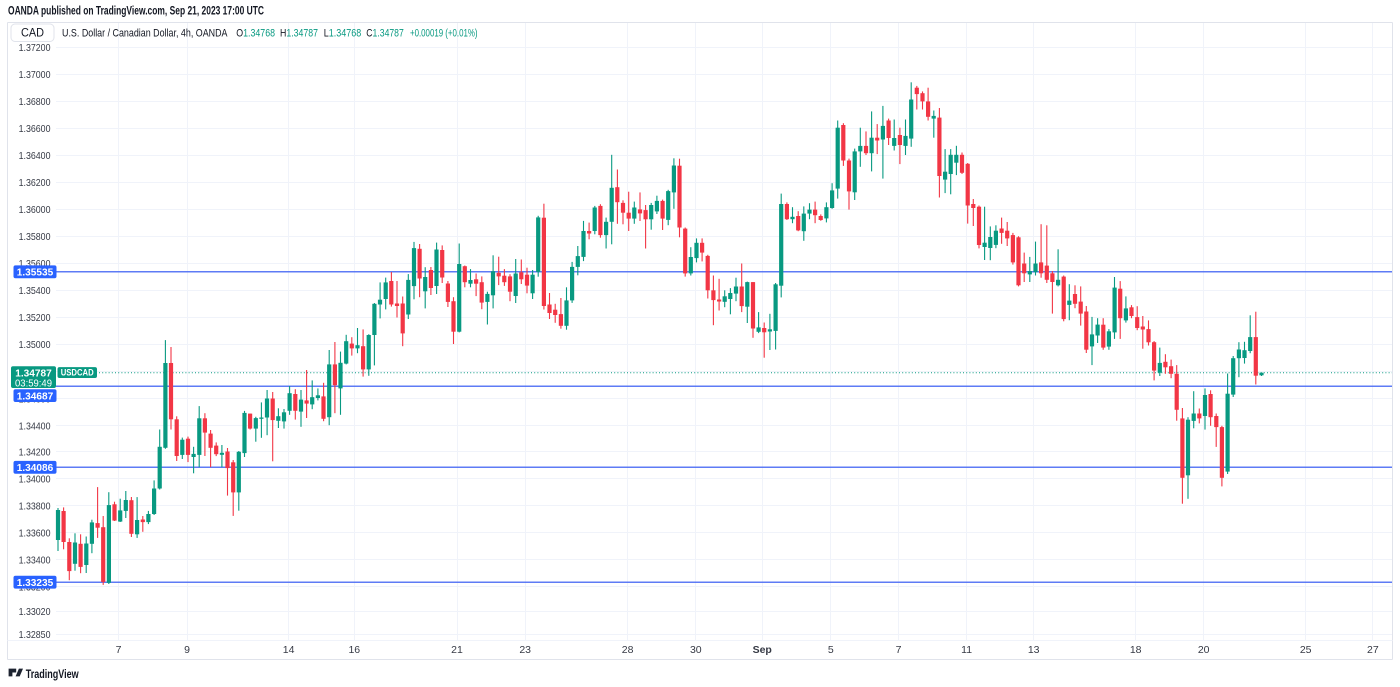 This screenshot has width=1400, height=687. What do you see at coordinates (525, 650) in the screenshot?
I see `svg-text: 23` at bounding box center [525, 650].